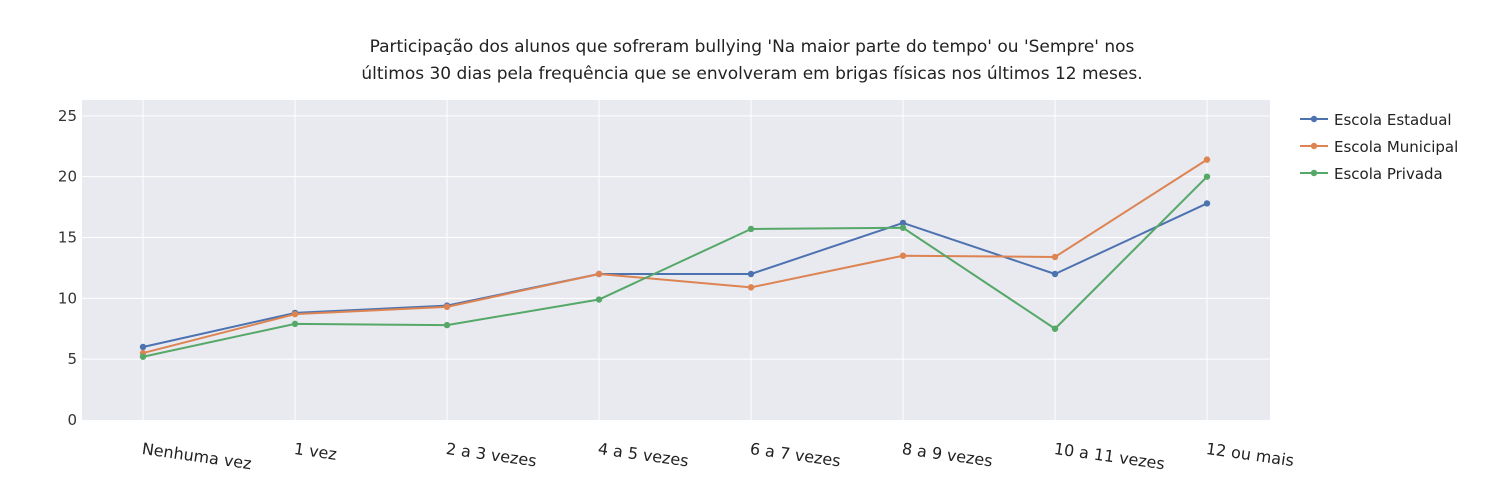  Describe the element at coordinates (643, 455) in the screenshot. I see `x-tick-label: 4 a 5 vezes` at that location.